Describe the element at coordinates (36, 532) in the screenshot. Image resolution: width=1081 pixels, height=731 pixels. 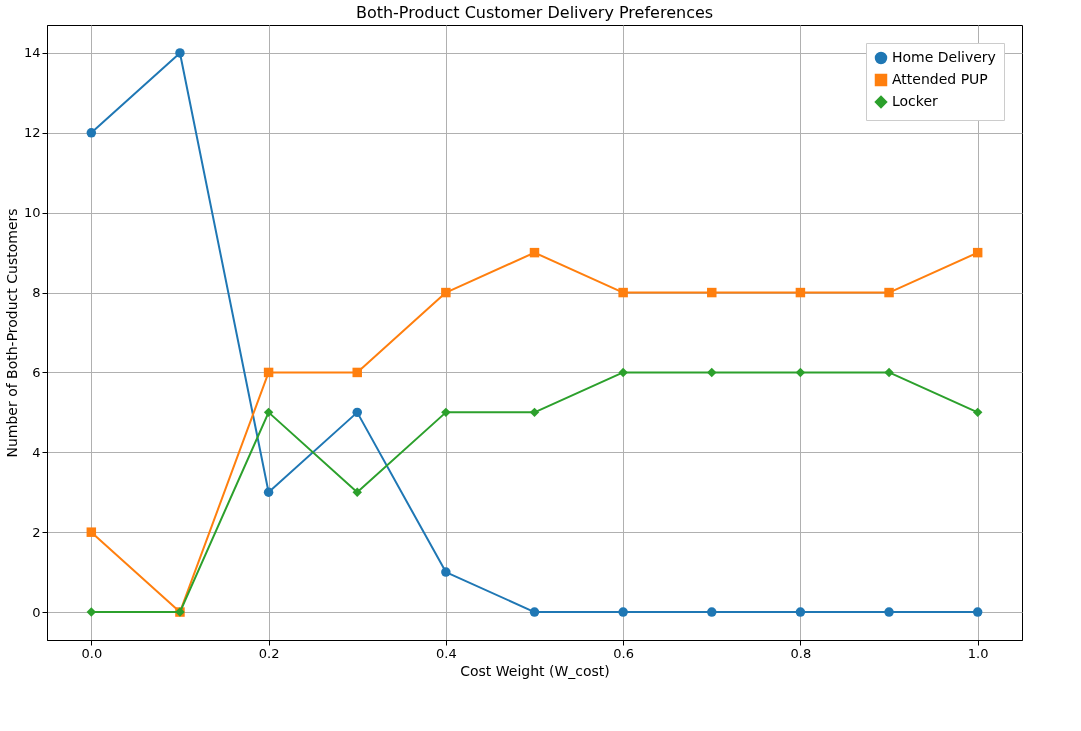
I see `y-tick-label: 2` at that location.